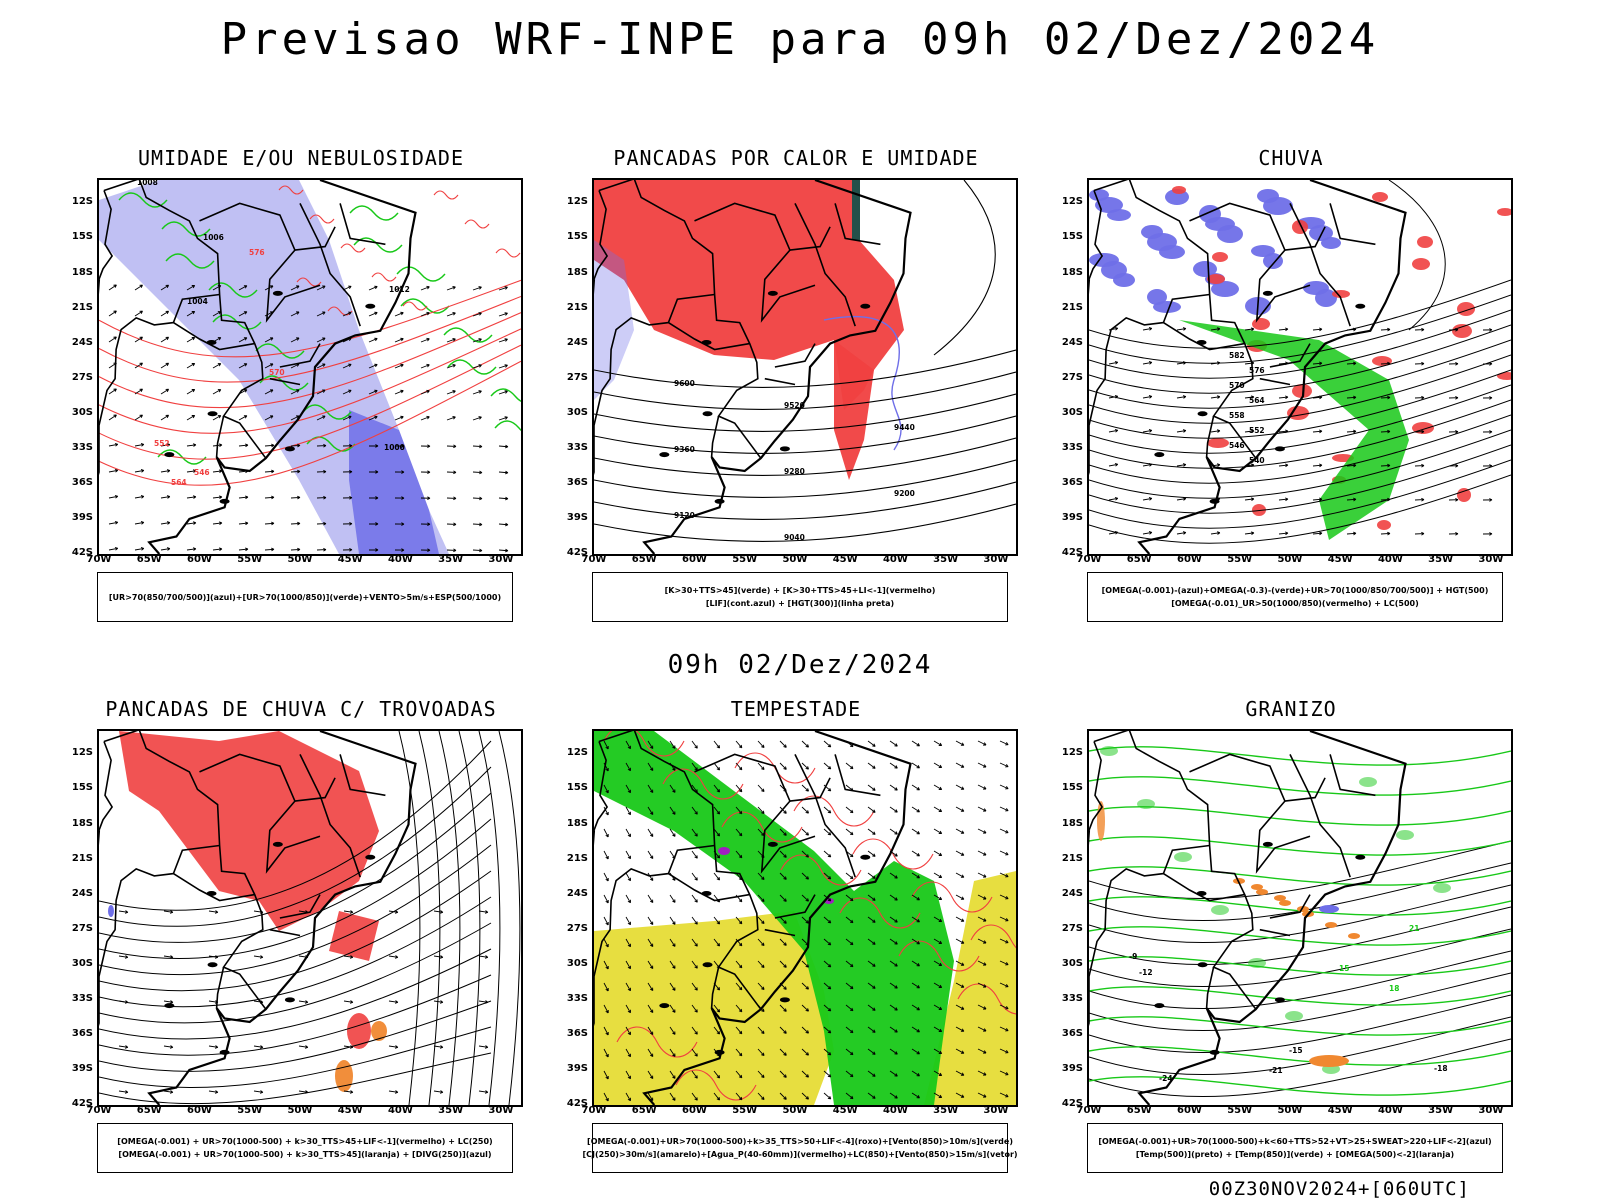 The width and height of the screenshot is (1600, 1200). Describe the element at coordinates (1441, 1068) in the screenshot. I see `contour-label: -18` at that location.